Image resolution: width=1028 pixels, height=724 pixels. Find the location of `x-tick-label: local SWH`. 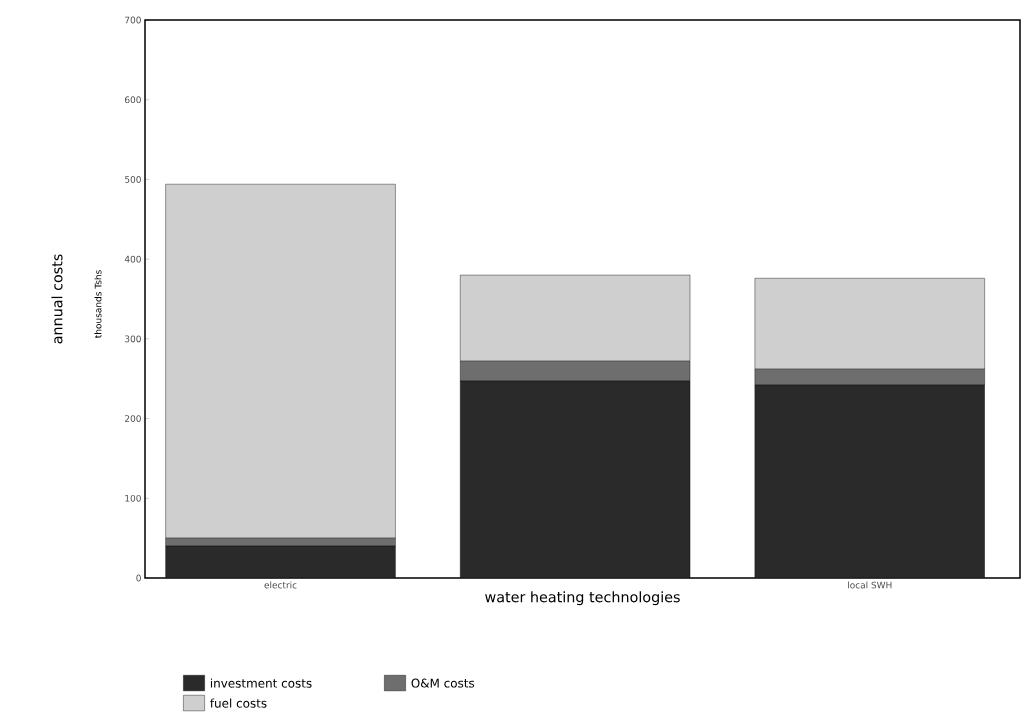

x-tick-label: local SWH is located at coordinates (870, 585).